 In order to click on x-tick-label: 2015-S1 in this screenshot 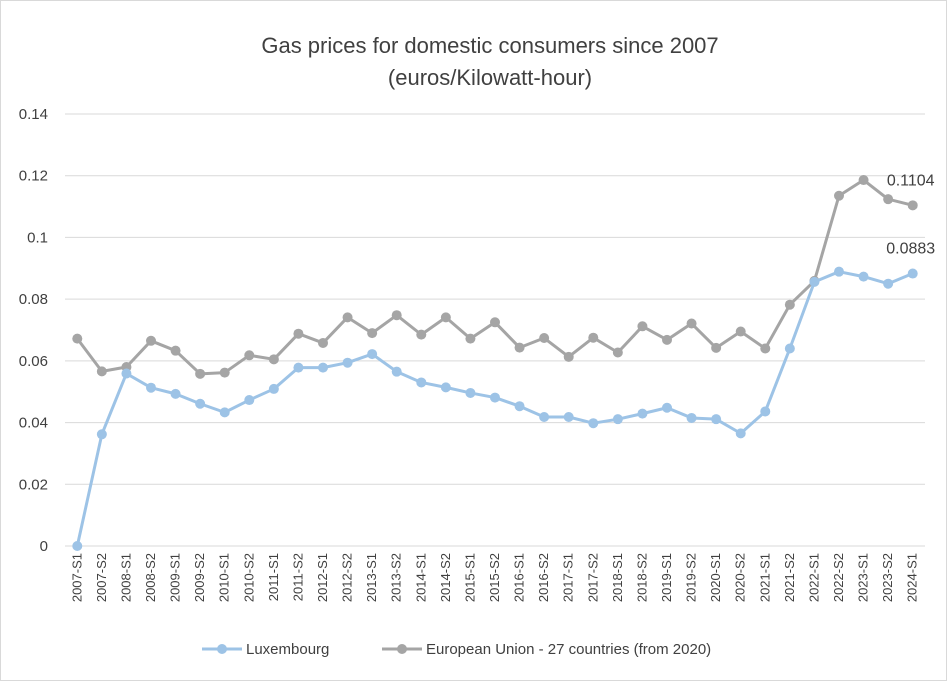, I will do `click(469, 577)`.